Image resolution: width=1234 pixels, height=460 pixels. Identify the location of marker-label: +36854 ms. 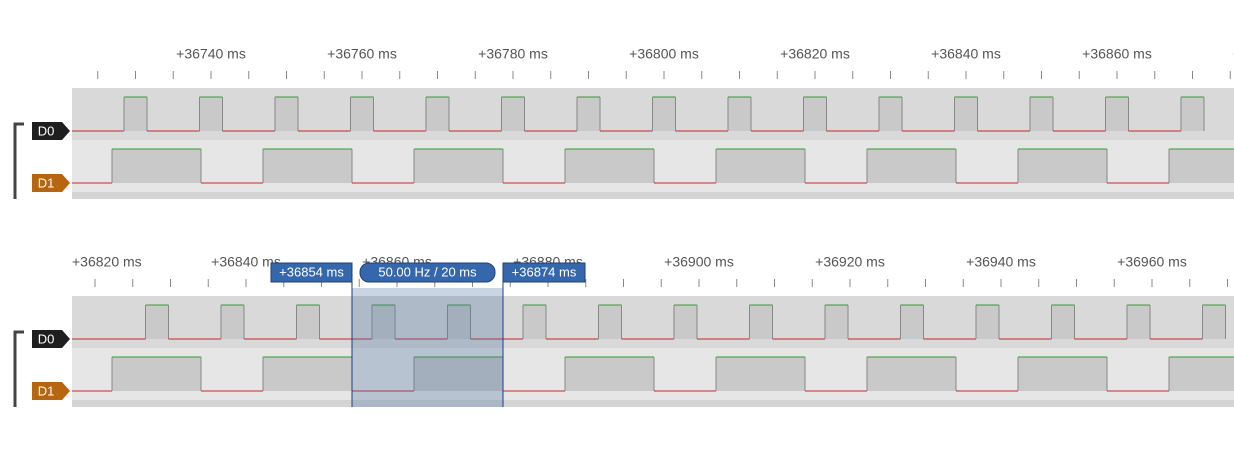
(311, 271).